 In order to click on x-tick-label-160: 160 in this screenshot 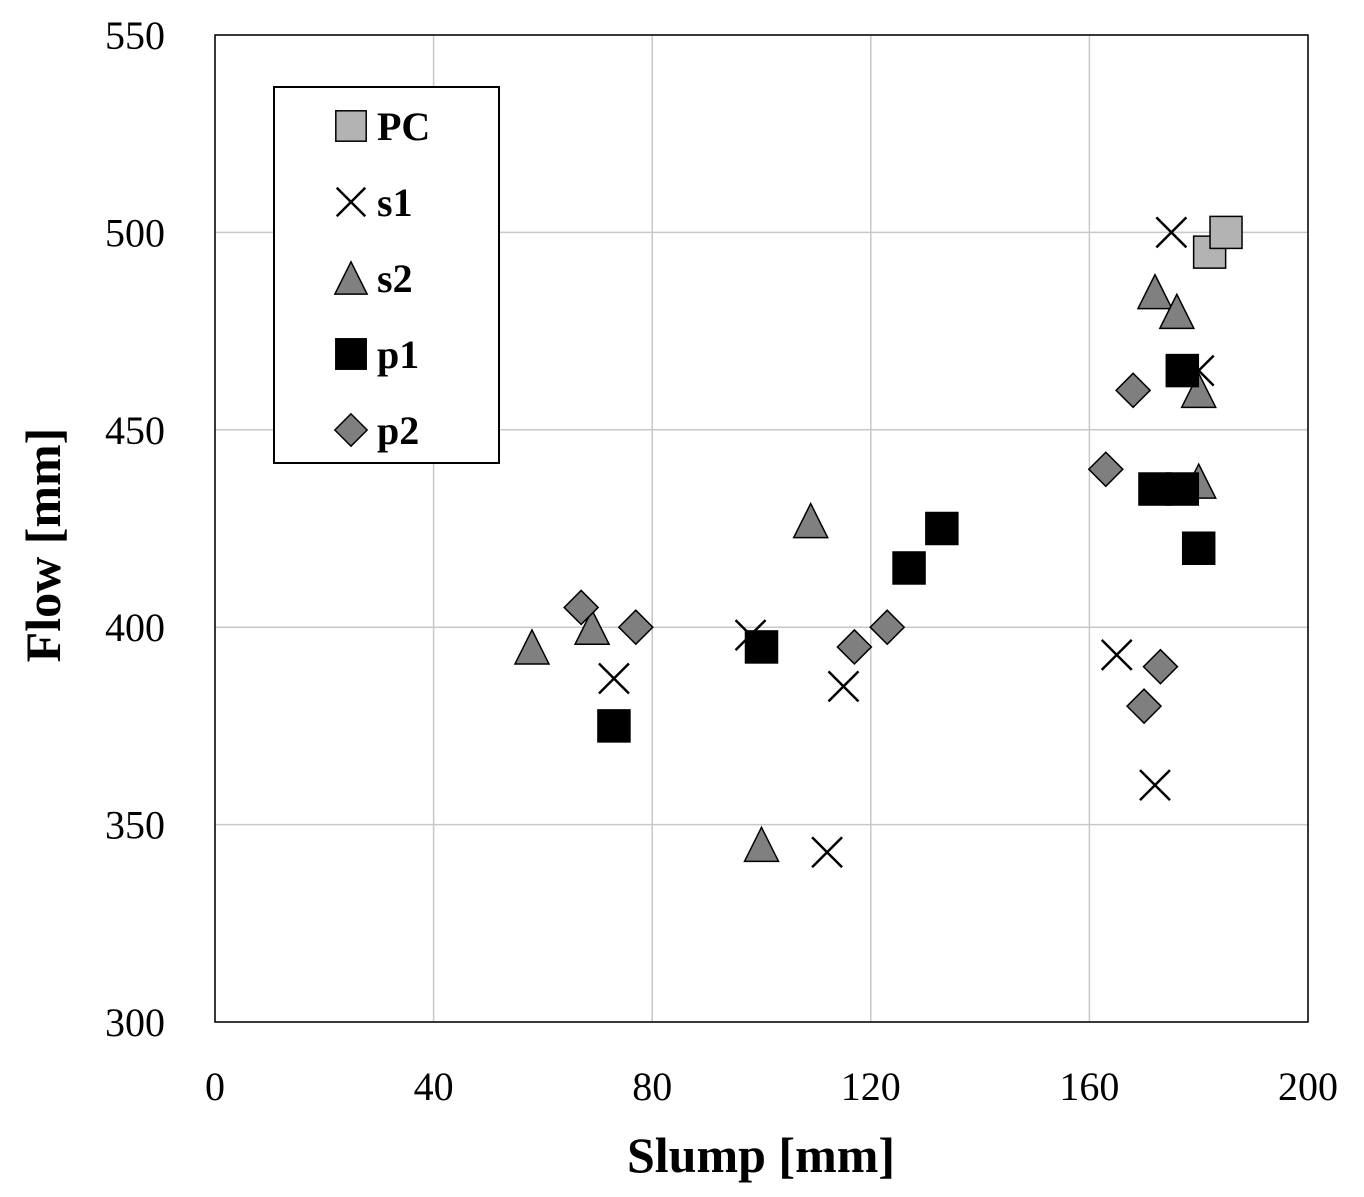, I will do `click(1089, 1086)`.